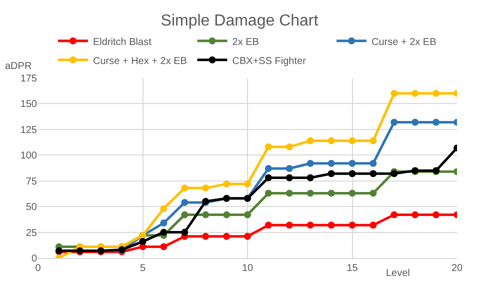 This screenshot has height=290, width=479. Describe the element at coordinates (32, 233) in the screenshot. I see `y-tick-label: 25` at that location.